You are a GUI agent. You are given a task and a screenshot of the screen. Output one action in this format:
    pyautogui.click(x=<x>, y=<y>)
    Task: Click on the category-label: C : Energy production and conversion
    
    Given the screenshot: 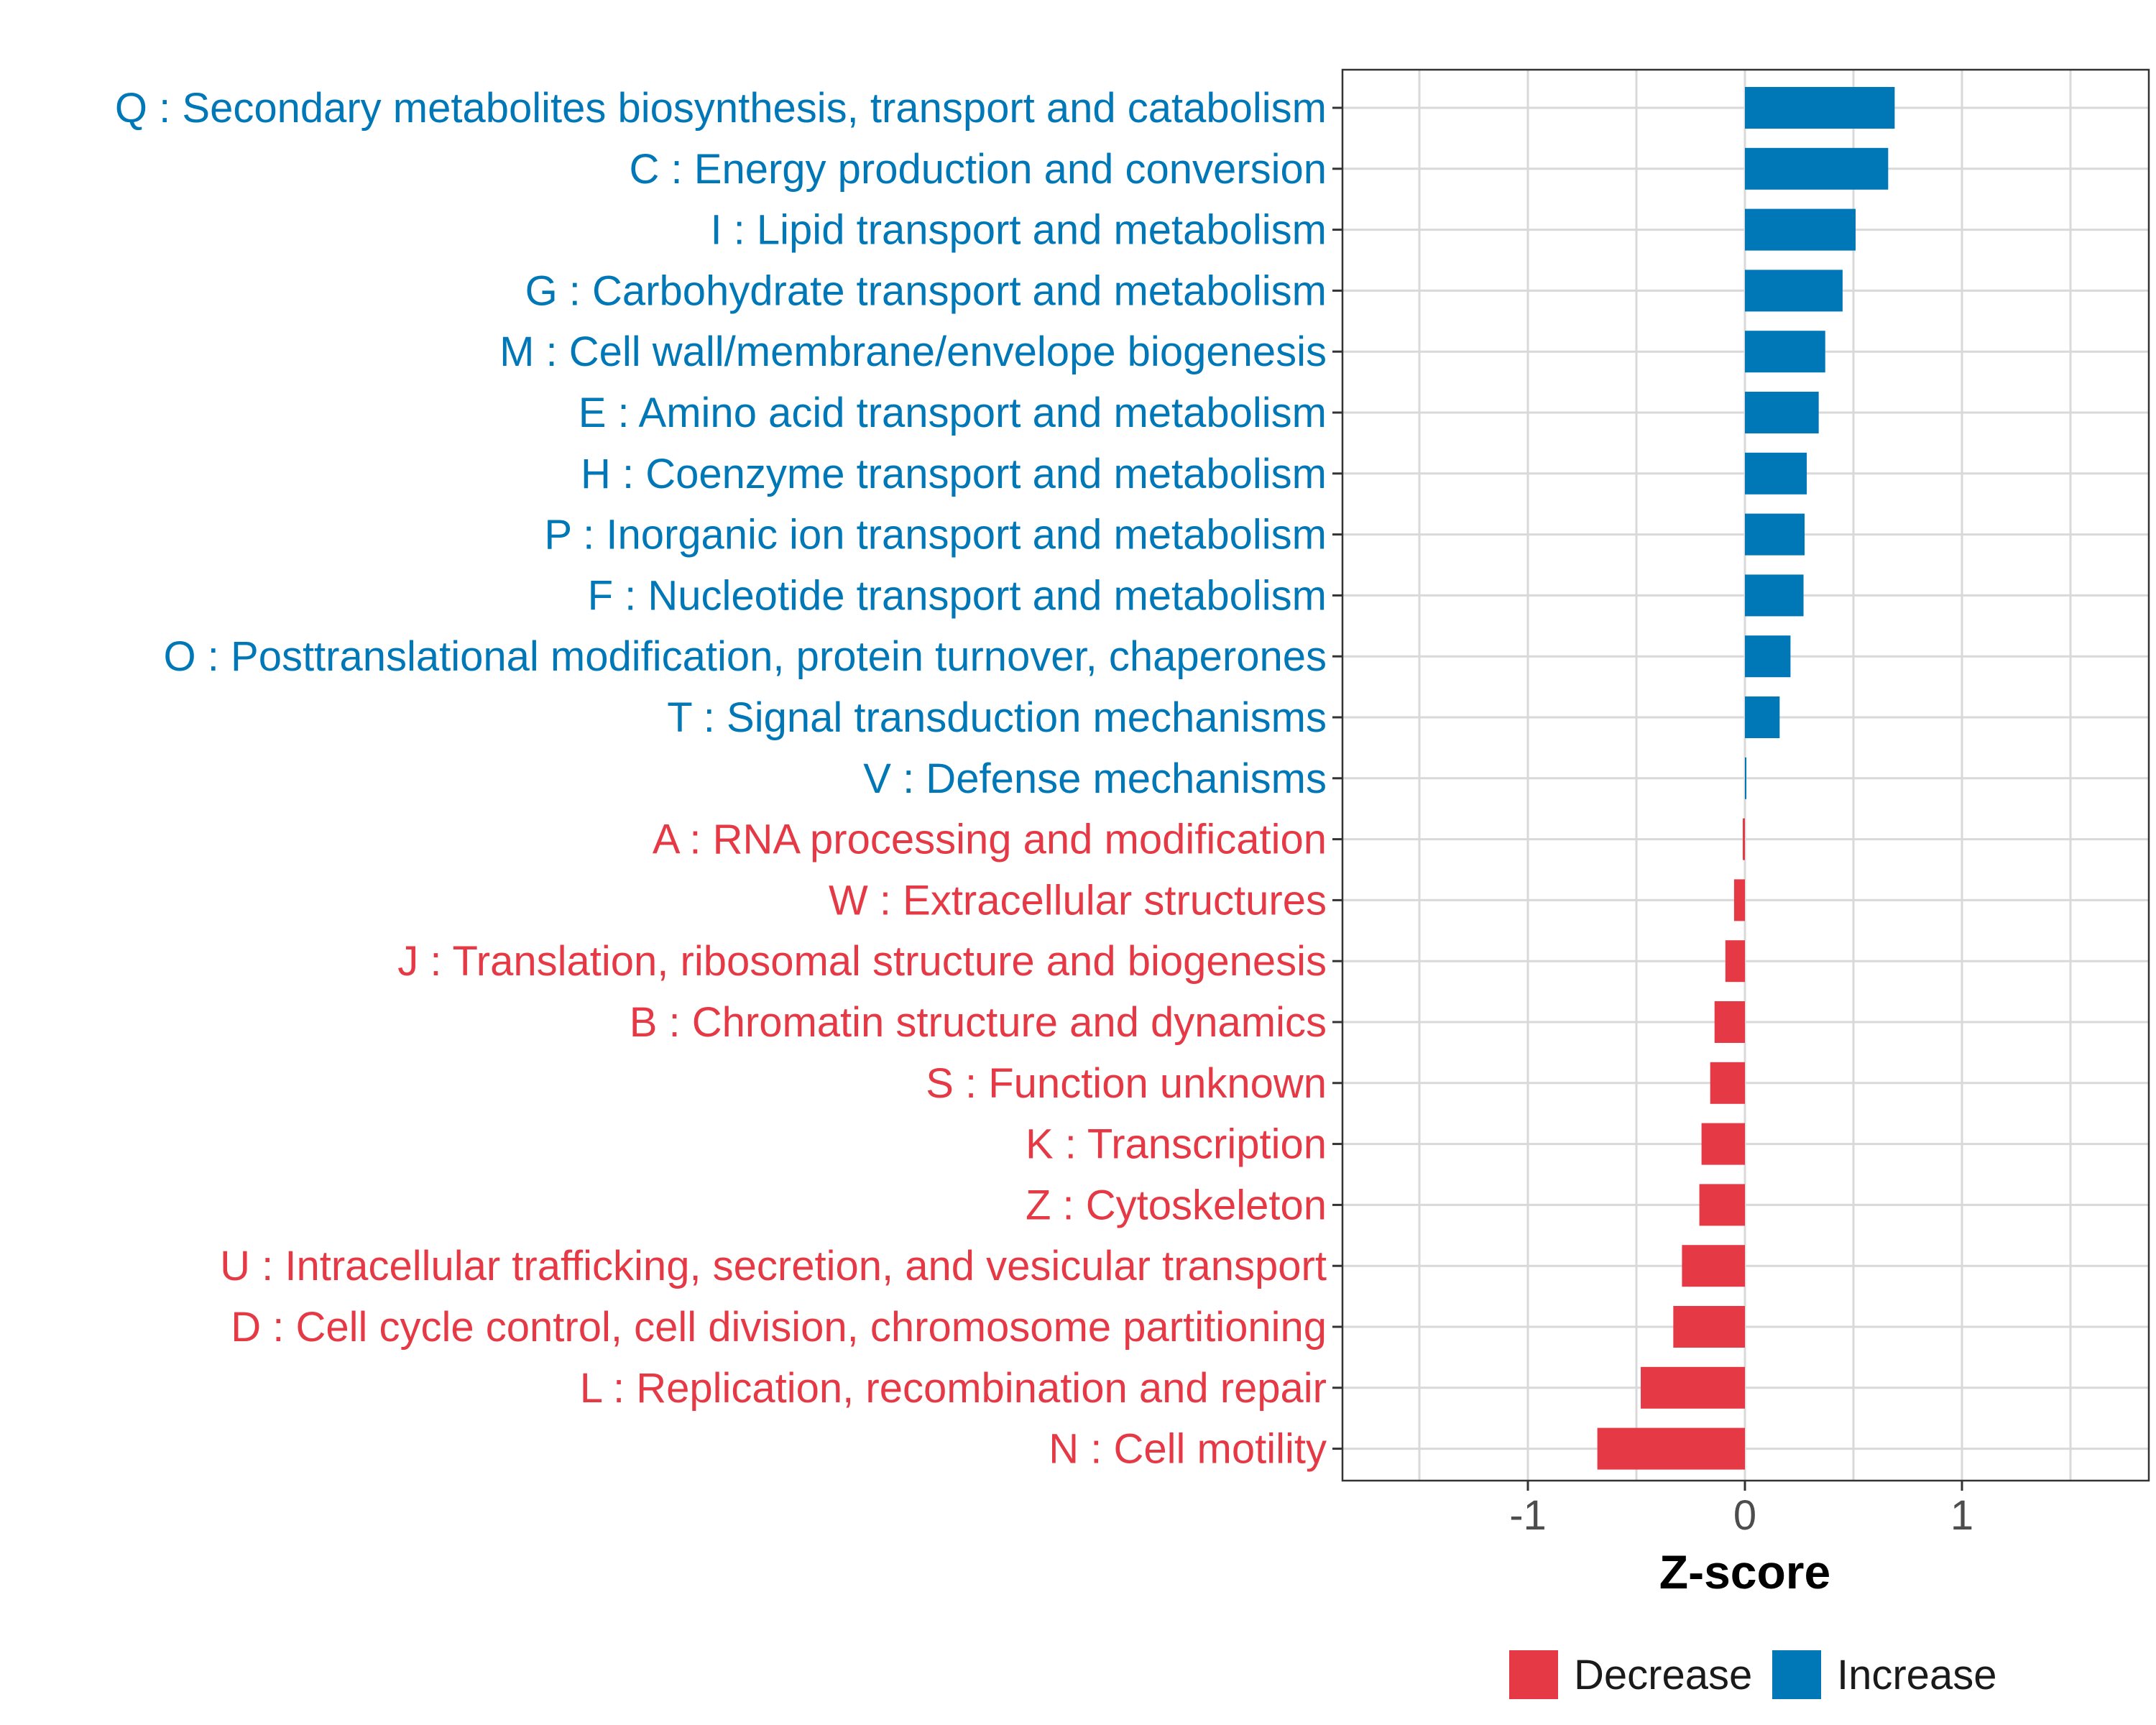 What is the action you would take?
    pyautogui.click(x=978, y=169)
    